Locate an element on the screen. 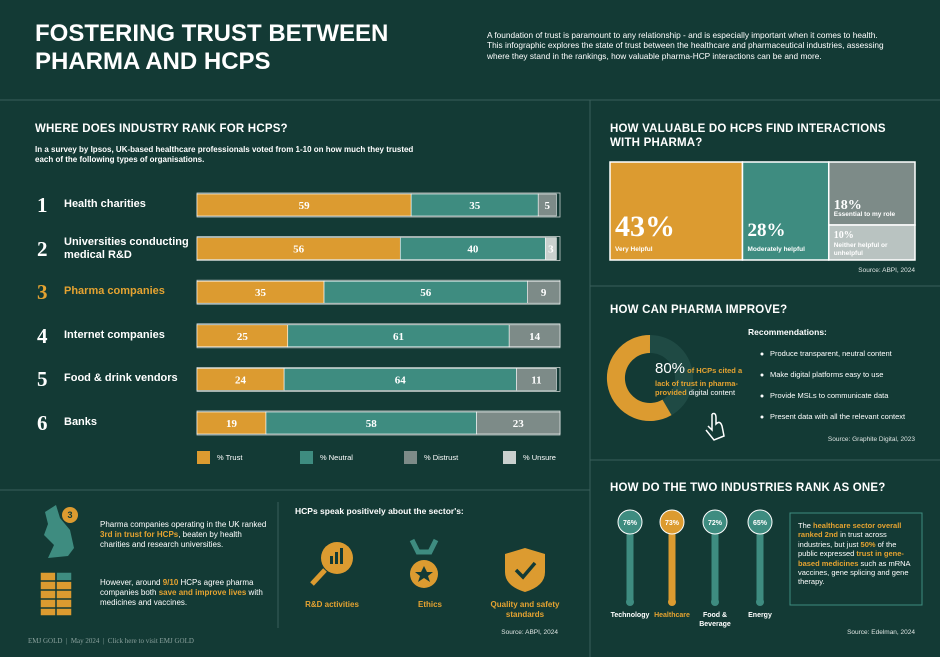 This screenshot has width=940, height=657. text: of the public expressed is located at coordinates (847, 549).